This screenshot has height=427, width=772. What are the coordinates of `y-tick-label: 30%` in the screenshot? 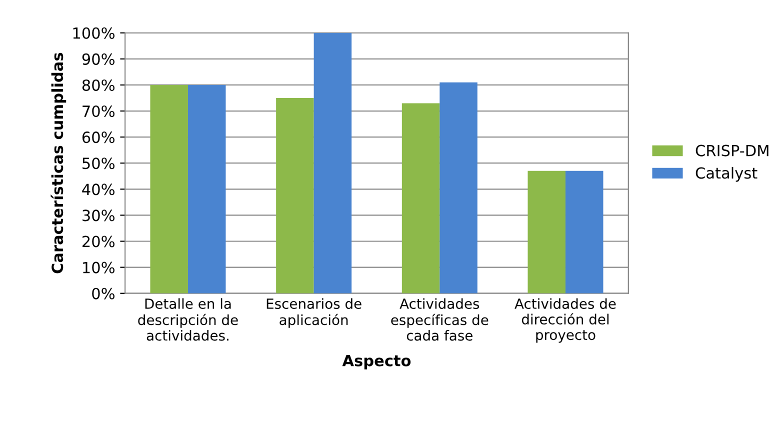 It's located at (98, 216).